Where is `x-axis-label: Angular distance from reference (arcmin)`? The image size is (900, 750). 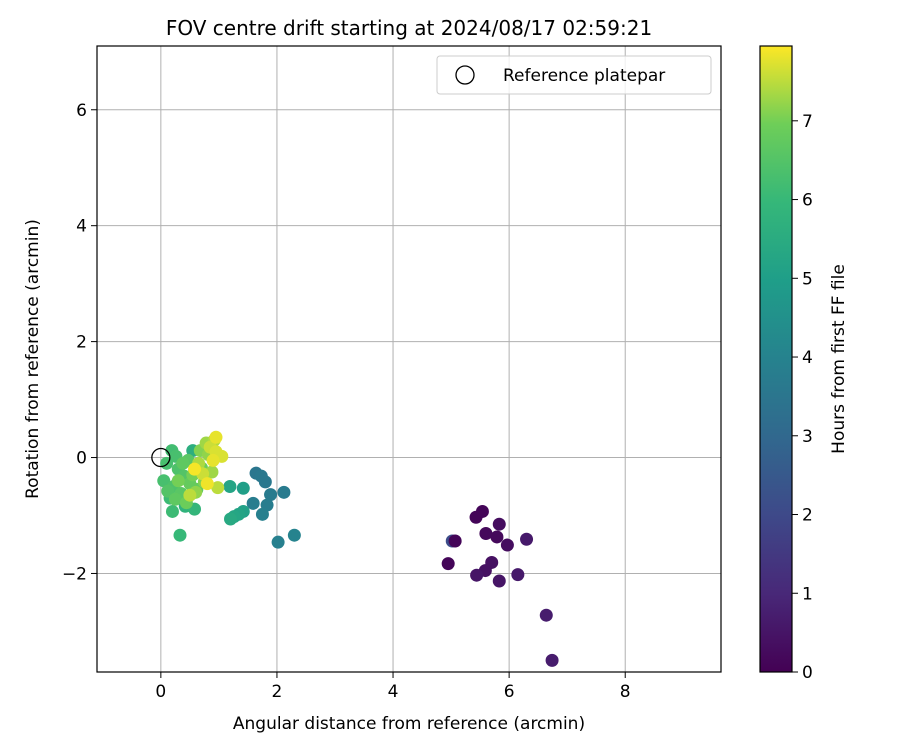 x-axis-label: Angular distance from reference (arcmin) is located at coordinates (409, 724).